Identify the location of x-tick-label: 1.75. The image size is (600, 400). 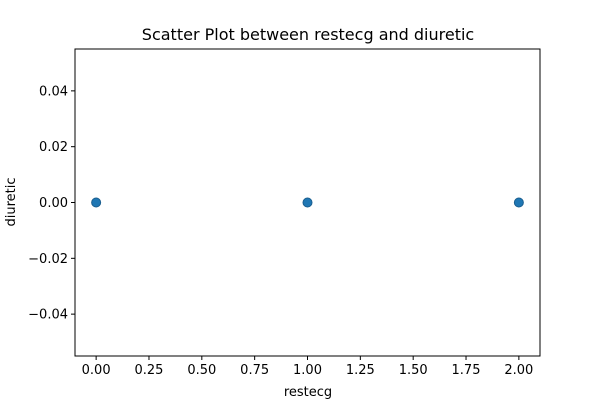
(466, 370).